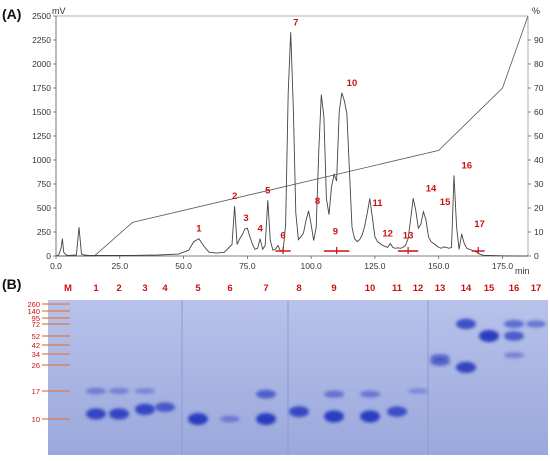  What do you see at coordinates (431, 188) in the screenshot?
I see `peak-label: 14` at bounding box center [431, 188].